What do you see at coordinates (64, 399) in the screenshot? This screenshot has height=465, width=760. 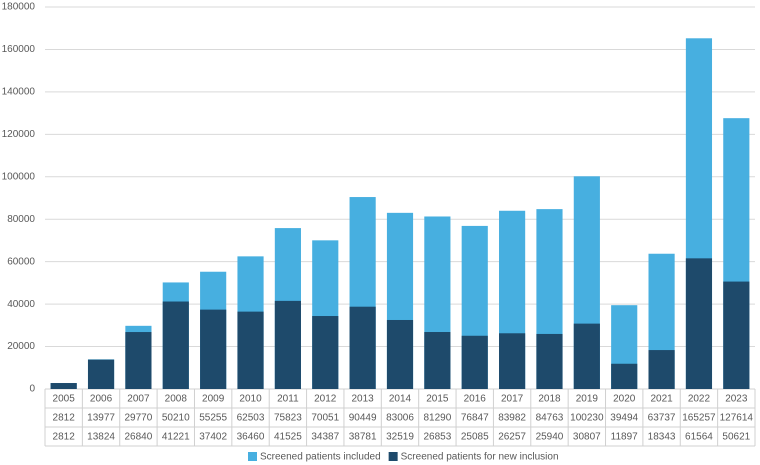 I see `x-tick-label: 2005` at bounding box center [64, 399].